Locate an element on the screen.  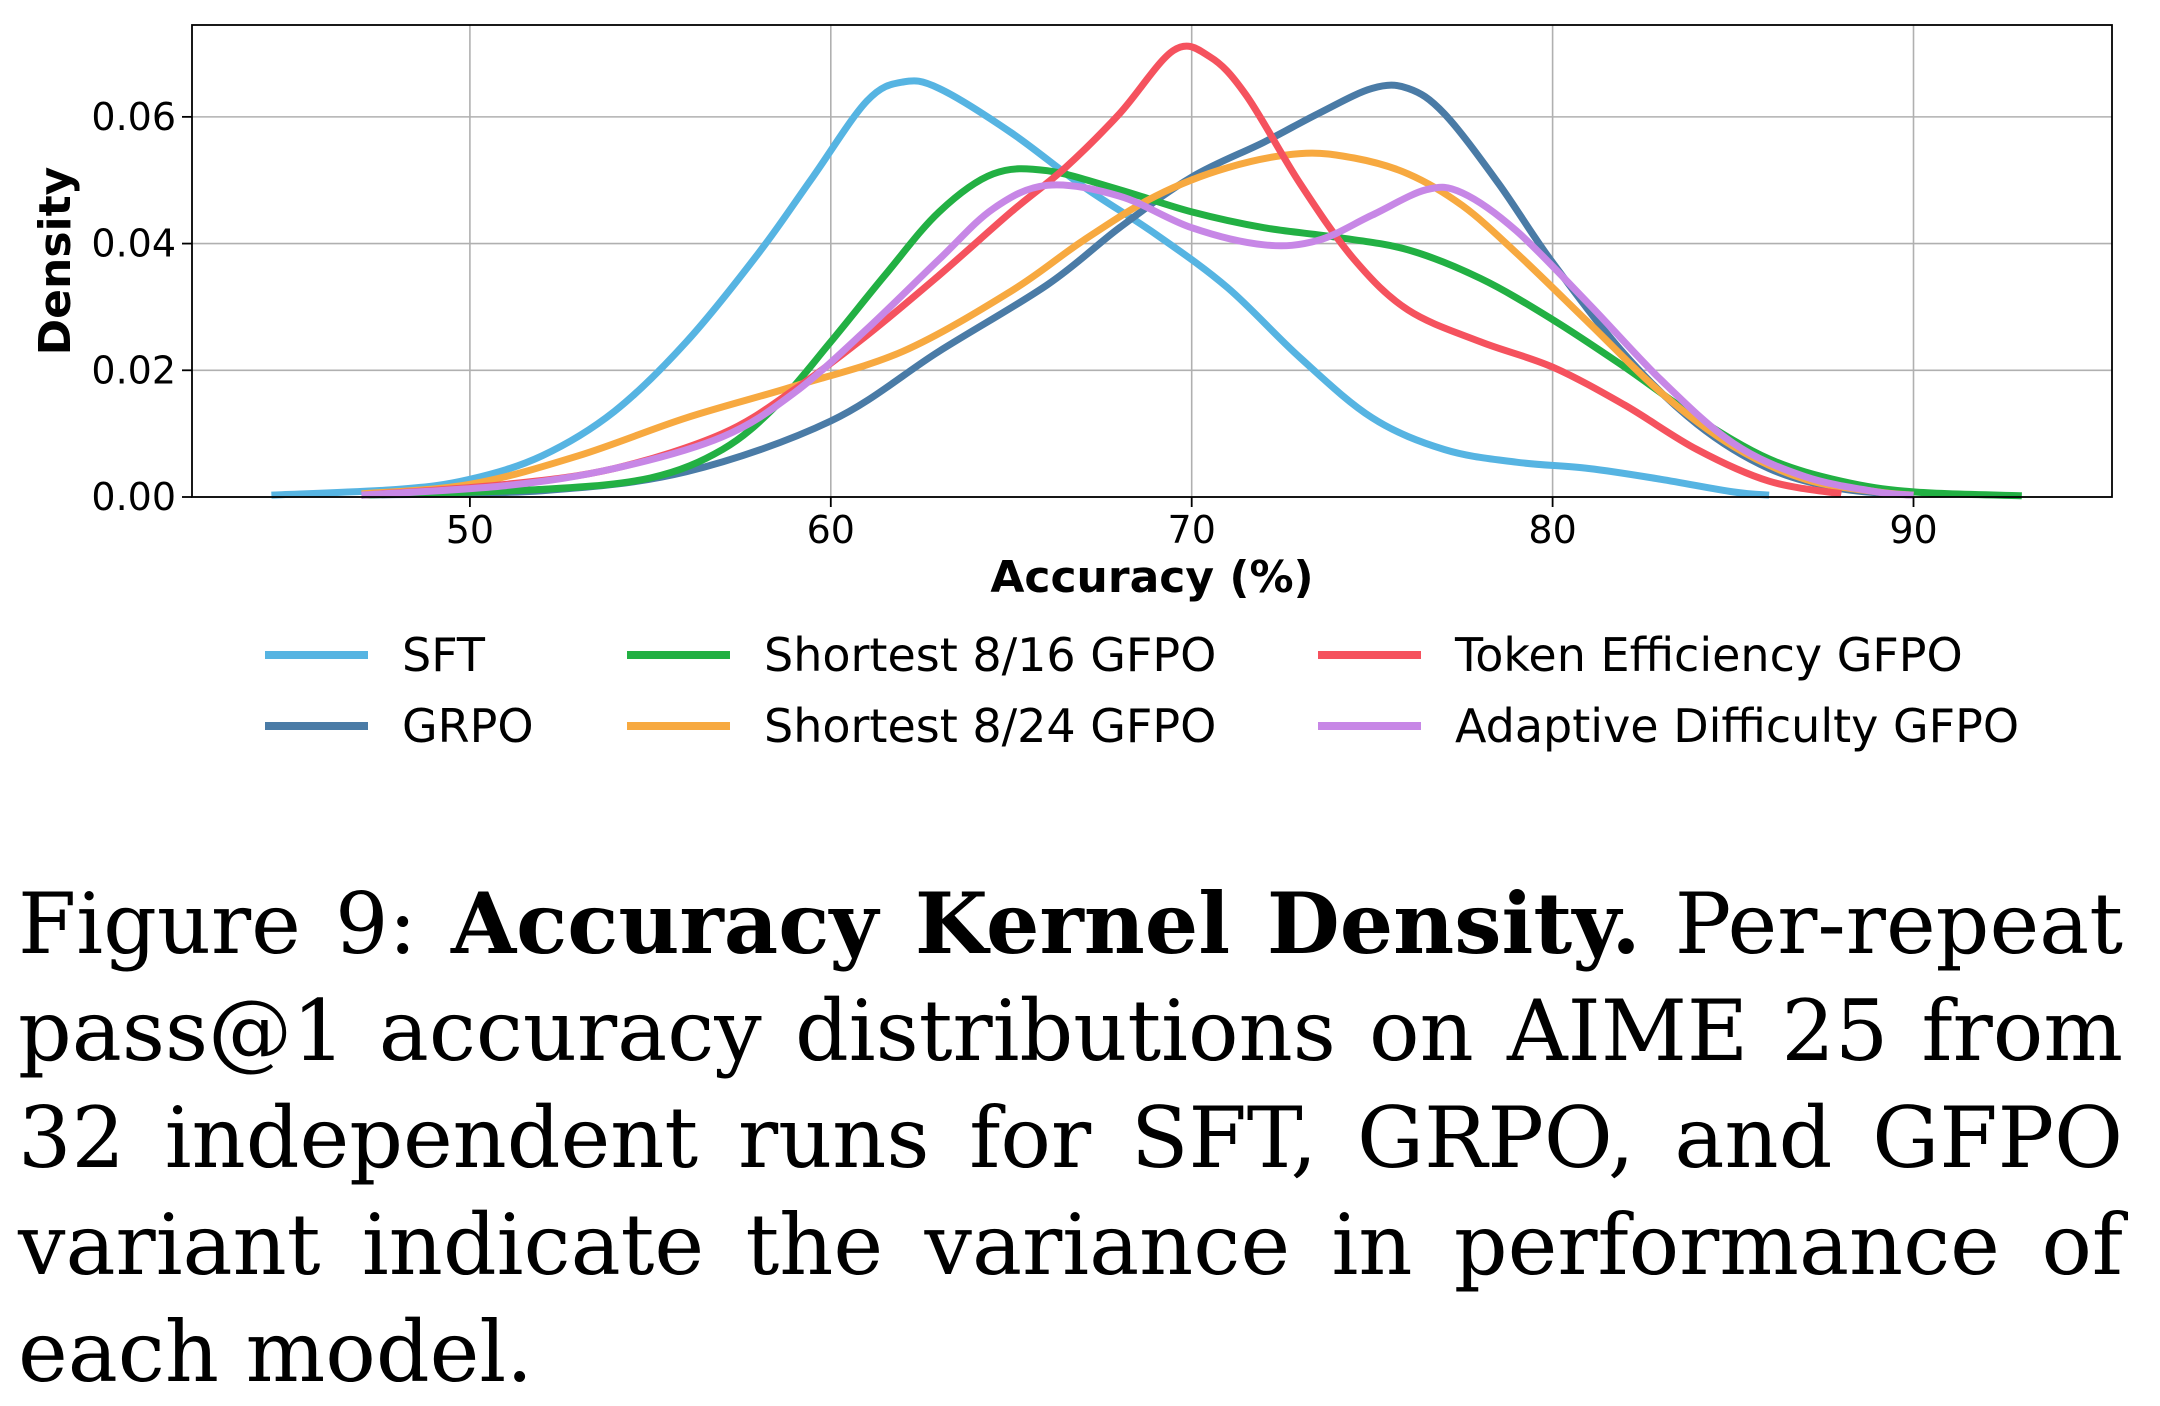
legend-label-shortest-8-16-gfpo: Shortest 8/16 GFPO is located at coordinates (990, 655).